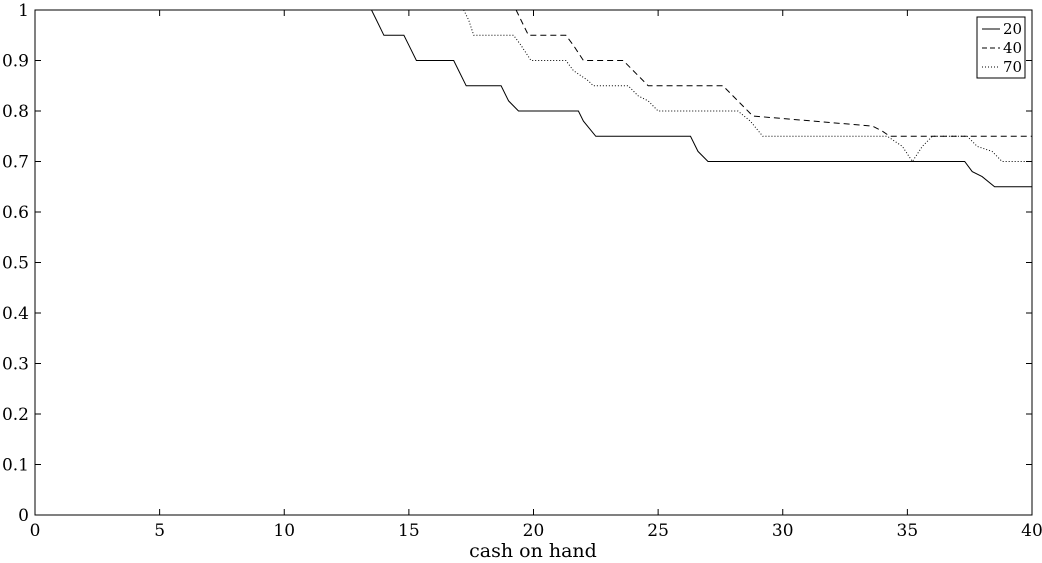 This screenshot has width=1042, height=563. I want to click on x-tick-label: 10, so click(284, 531).